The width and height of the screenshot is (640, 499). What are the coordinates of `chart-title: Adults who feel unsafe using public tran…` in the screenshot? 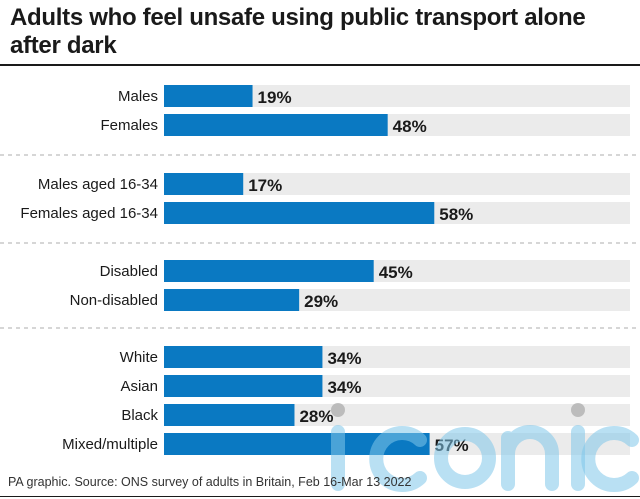 It's located at (298, 31).